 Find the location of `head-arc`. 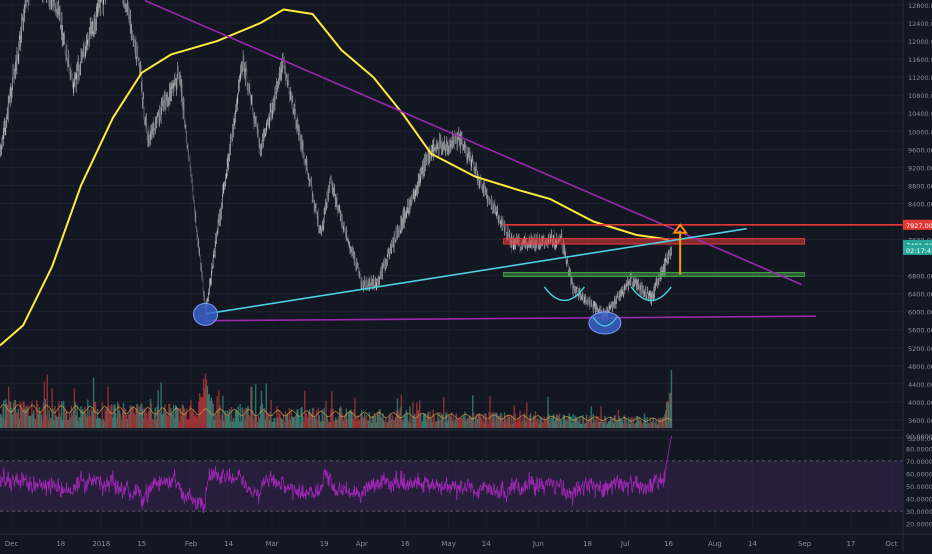

head-arc is located at coordinates (605, 321).